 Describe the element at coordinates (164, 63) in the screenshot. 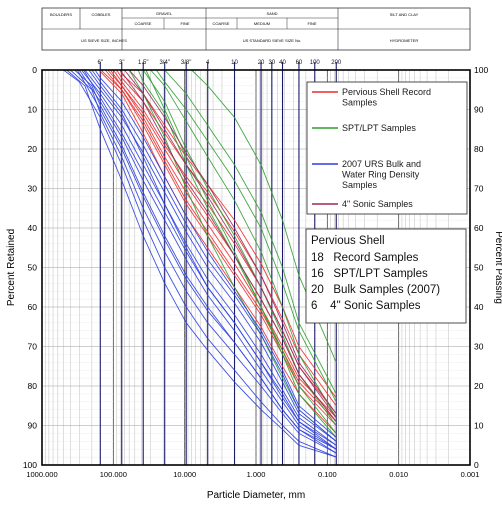

I see `sieve-label: 3/4"` at that location.